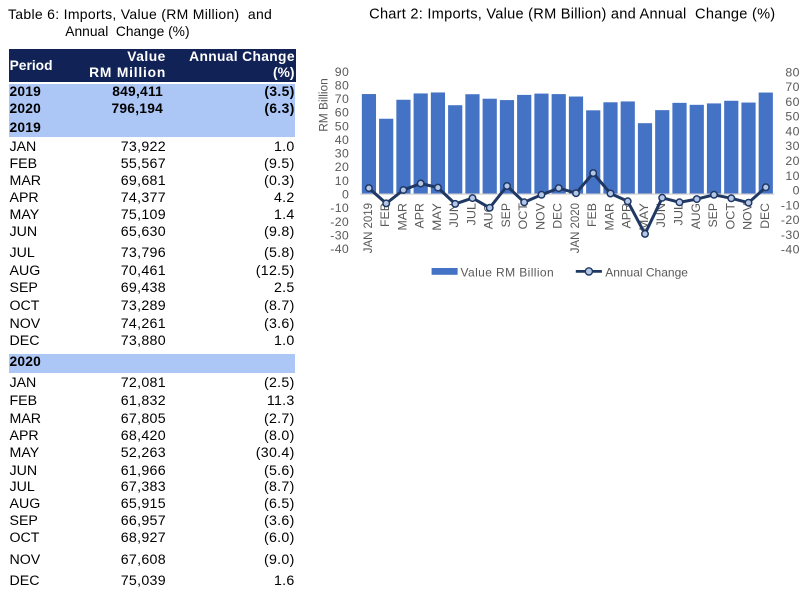  I want to click on svg-text: 90, so click(342, 72).